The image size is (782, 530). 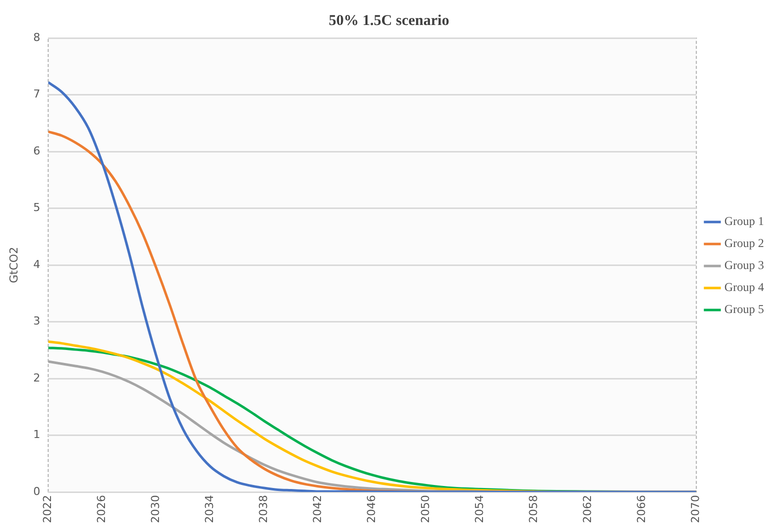 What do you see at coordinates (155, 509) in the screenshot?
I see `x-tick-label: 2030` at bounding box center [155, 509].